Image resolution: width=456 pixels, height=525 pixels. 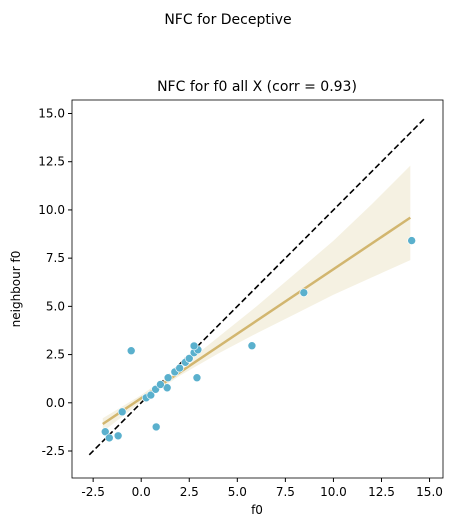 I want to click on chart-title: NFC for f0 all X (corr = 0.93), so click(x=257, y=87).